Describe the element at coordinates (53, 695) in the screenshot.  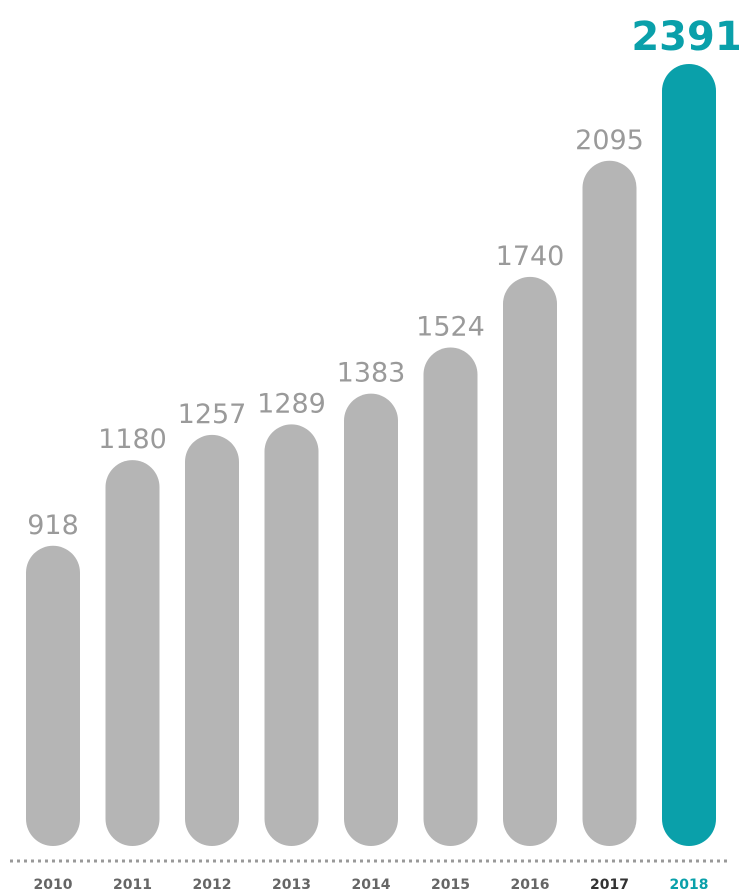
I see `bar-2010` at that location.